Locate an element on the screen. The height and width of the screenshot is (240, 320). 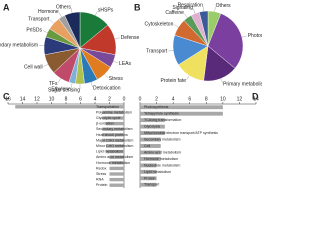
y-tick-label: Hormone metabolism is located at coordinates (113, 163).